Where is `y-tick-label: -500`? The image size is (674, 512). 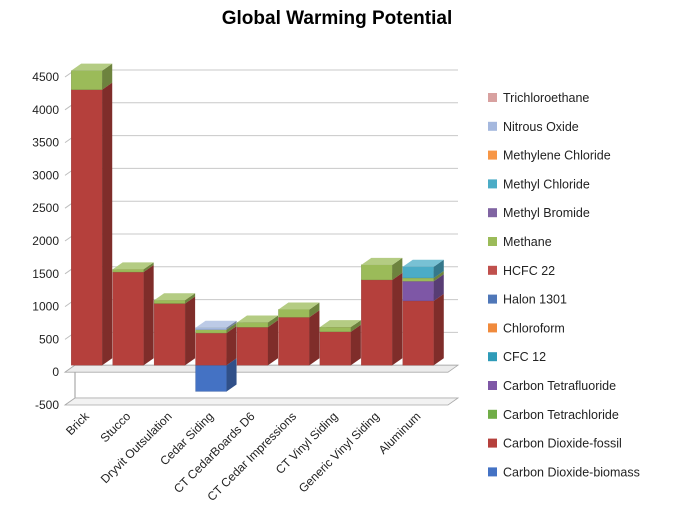
y-tick-label: -500 is located at coordinates (47, 405).